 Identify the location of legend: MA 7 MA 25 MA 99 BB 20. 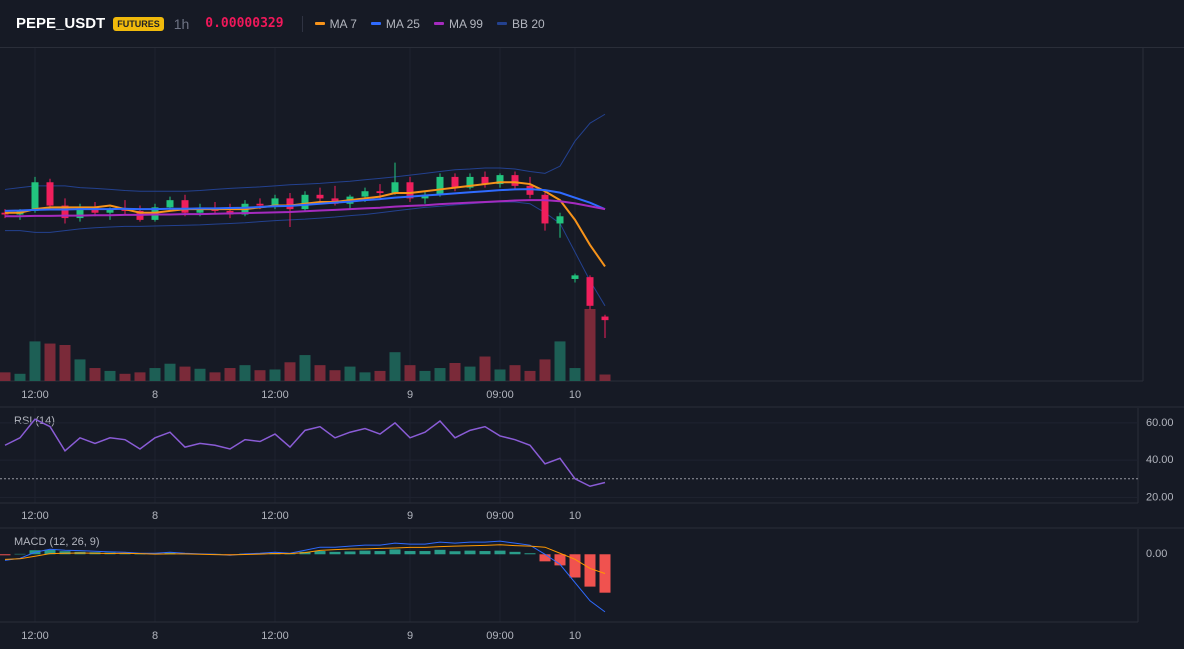
(436, 23).